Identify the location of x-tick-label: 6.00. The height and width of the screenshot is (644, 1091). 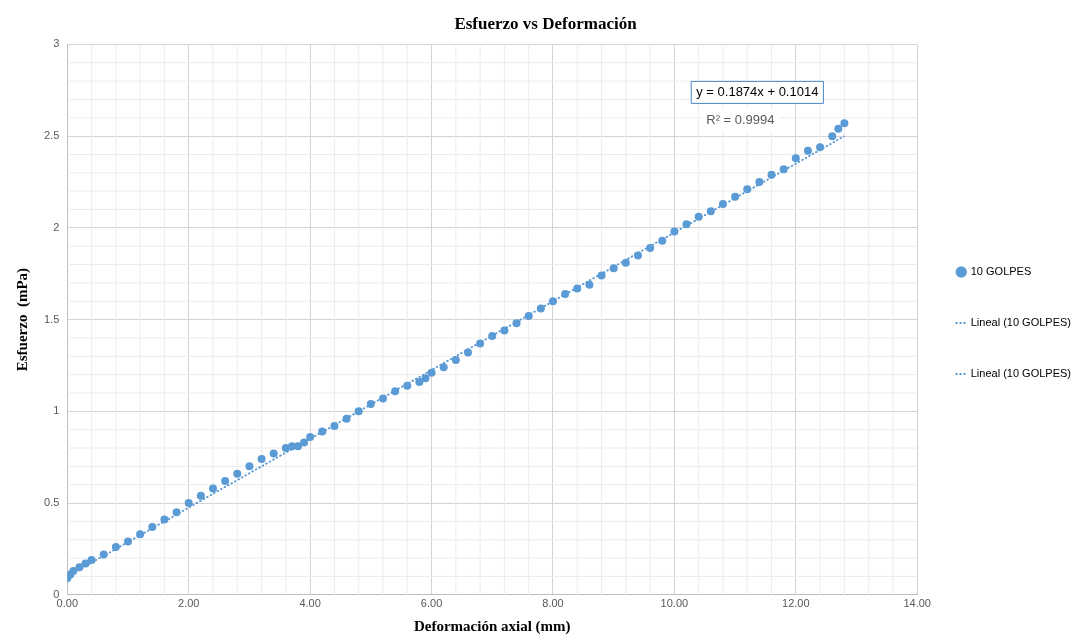
(431, 603).